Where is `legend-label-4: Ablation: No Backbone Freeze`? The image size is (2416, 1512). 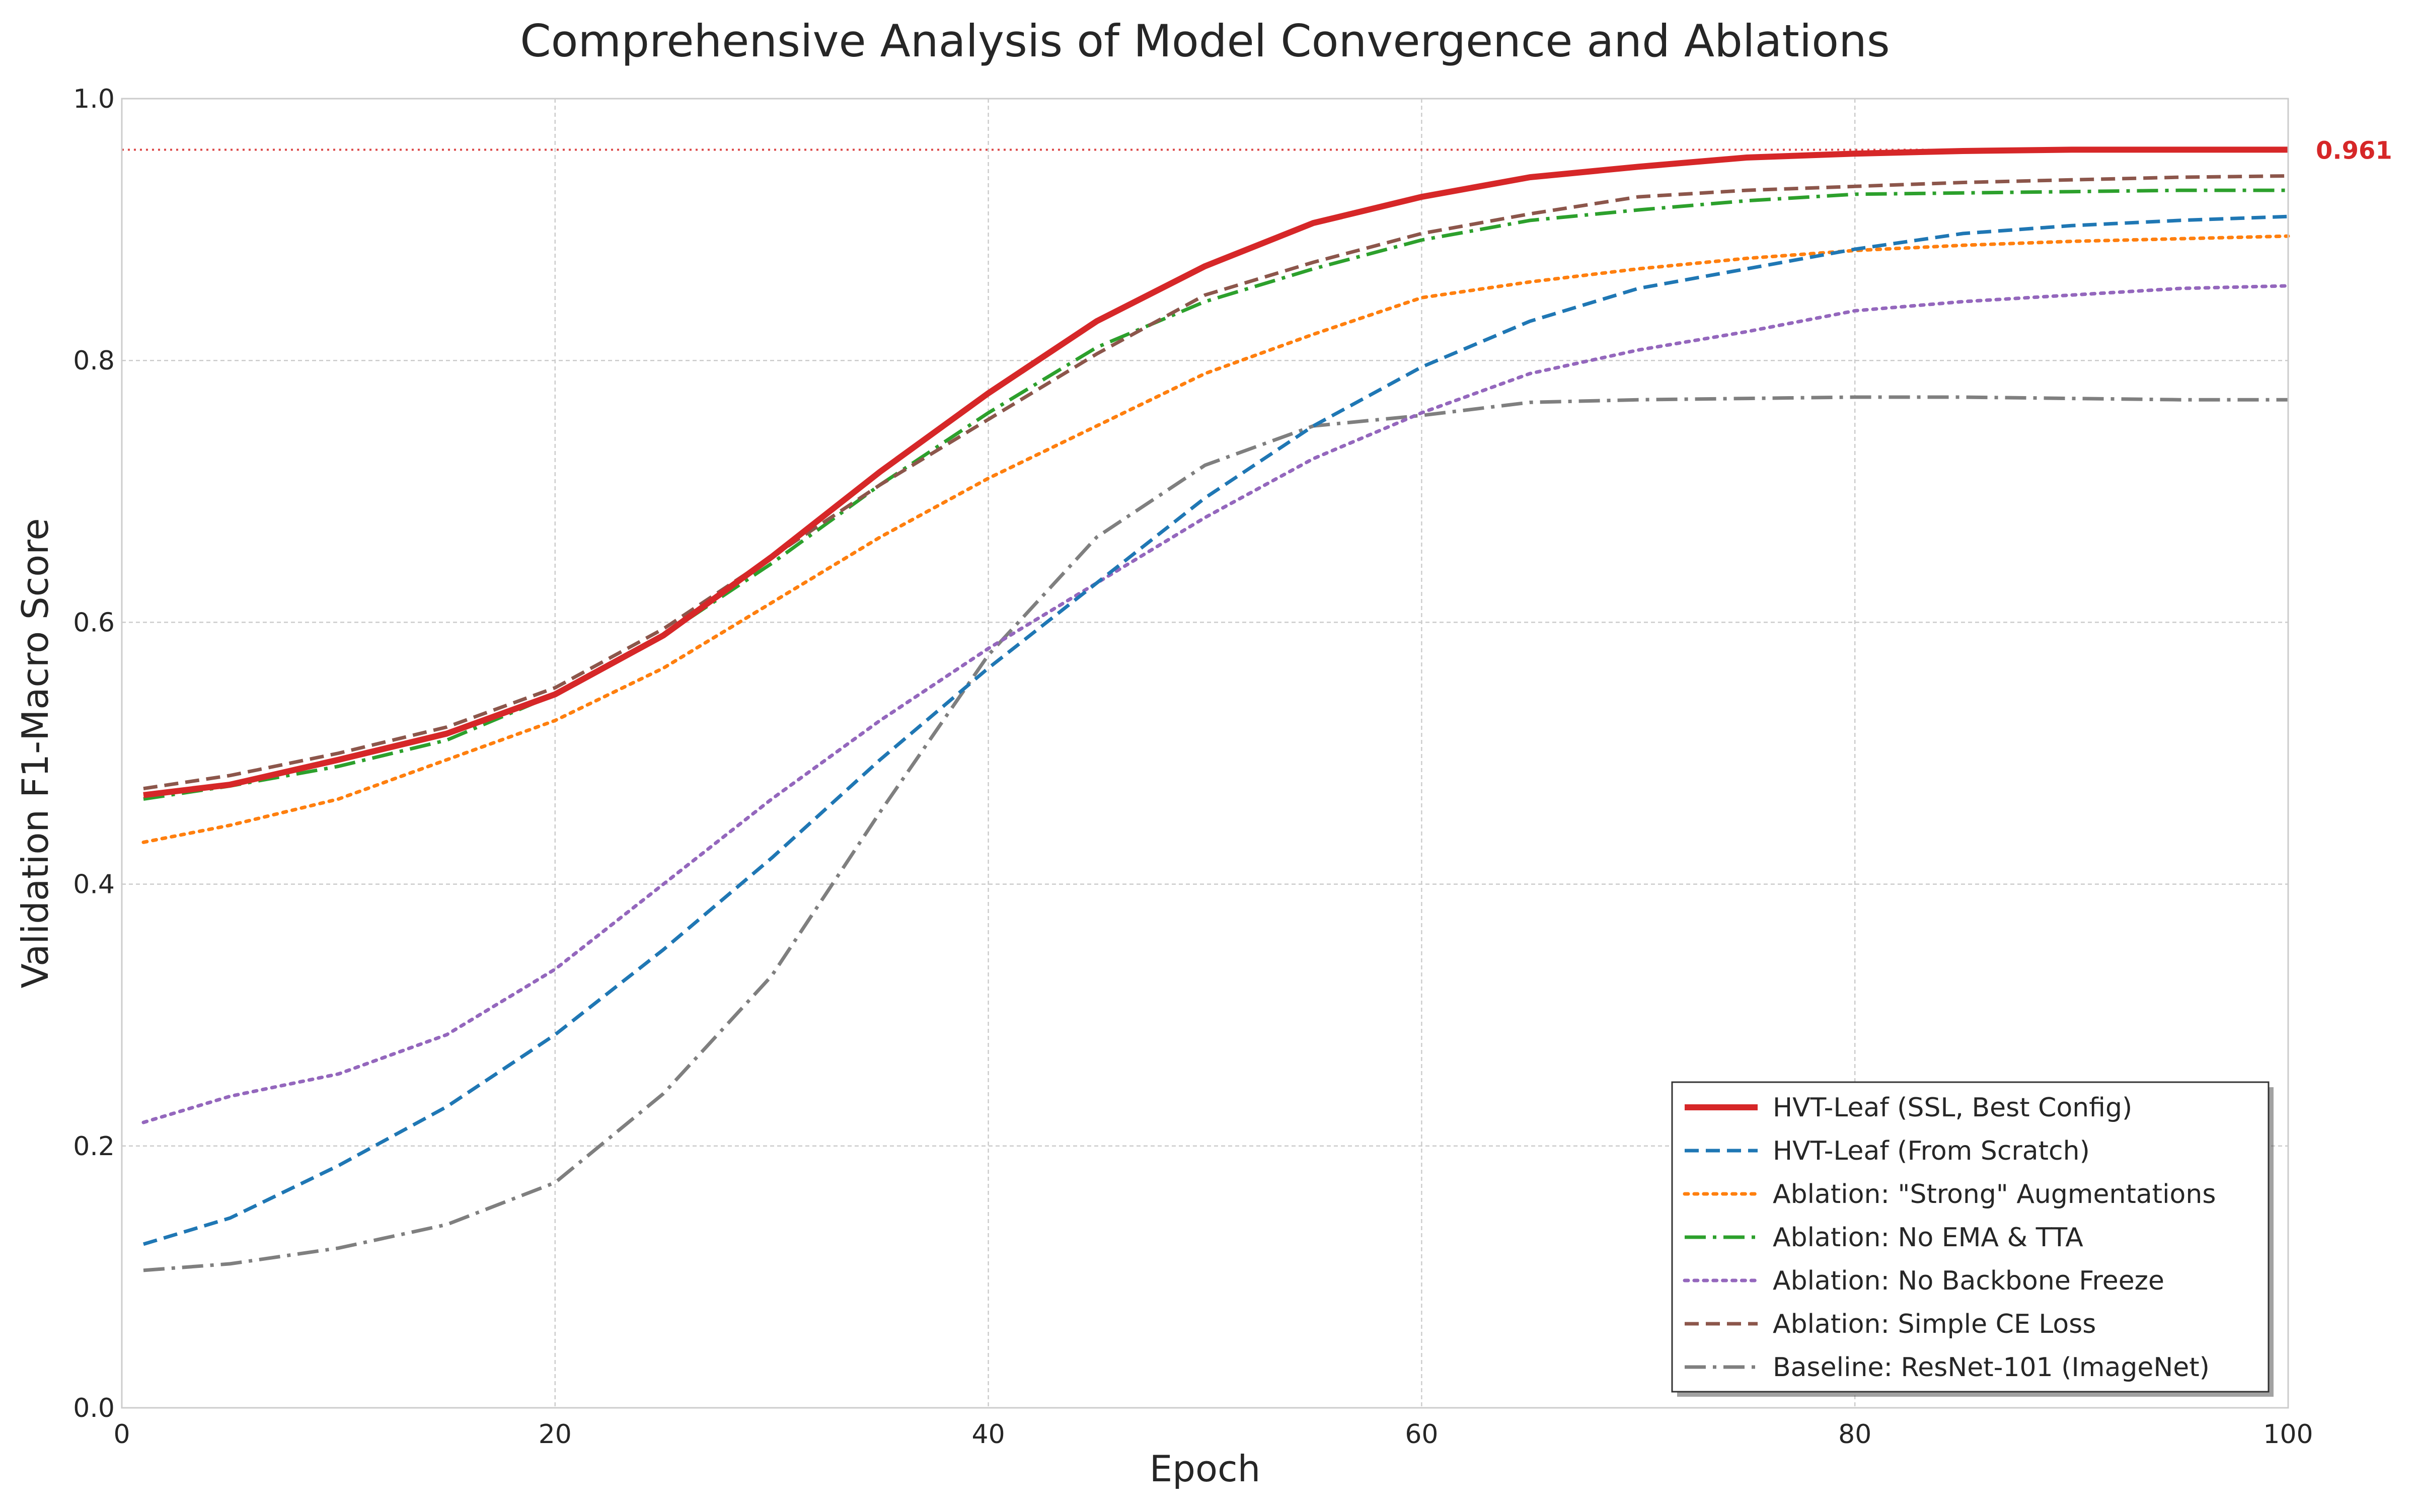
legend-label-4: Ablation: No Backbone Freeze is located at coordinates (1968, 1281).